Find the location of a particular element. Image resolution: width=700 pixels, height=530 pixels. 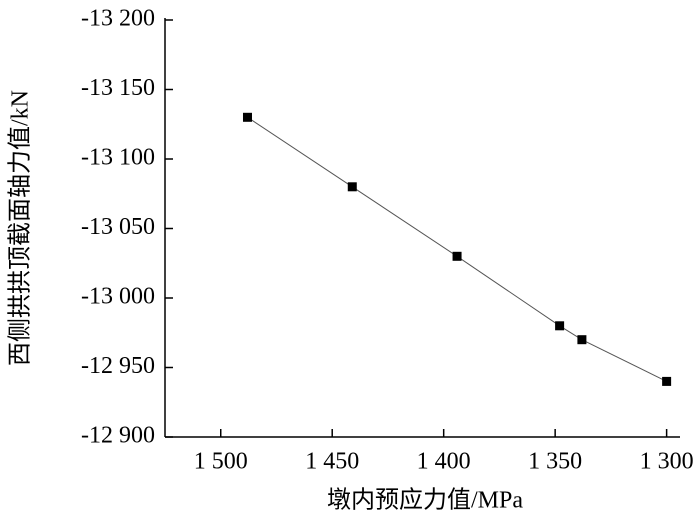

y-tick-label: -12 900 is located at coordinates (118, 436).